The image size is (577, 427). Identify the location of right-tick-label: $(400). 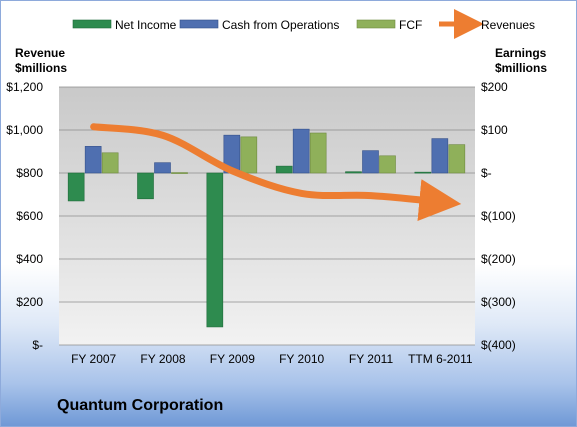
(498, 345).